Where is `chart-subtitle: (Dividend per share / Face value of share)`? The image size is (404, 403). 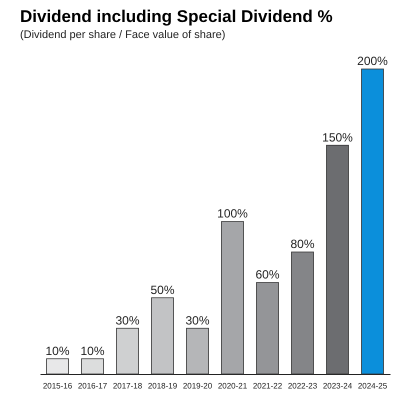
chart-subtitle: (Dividend per share / Face value of share) is located at coordinates (123, 35).